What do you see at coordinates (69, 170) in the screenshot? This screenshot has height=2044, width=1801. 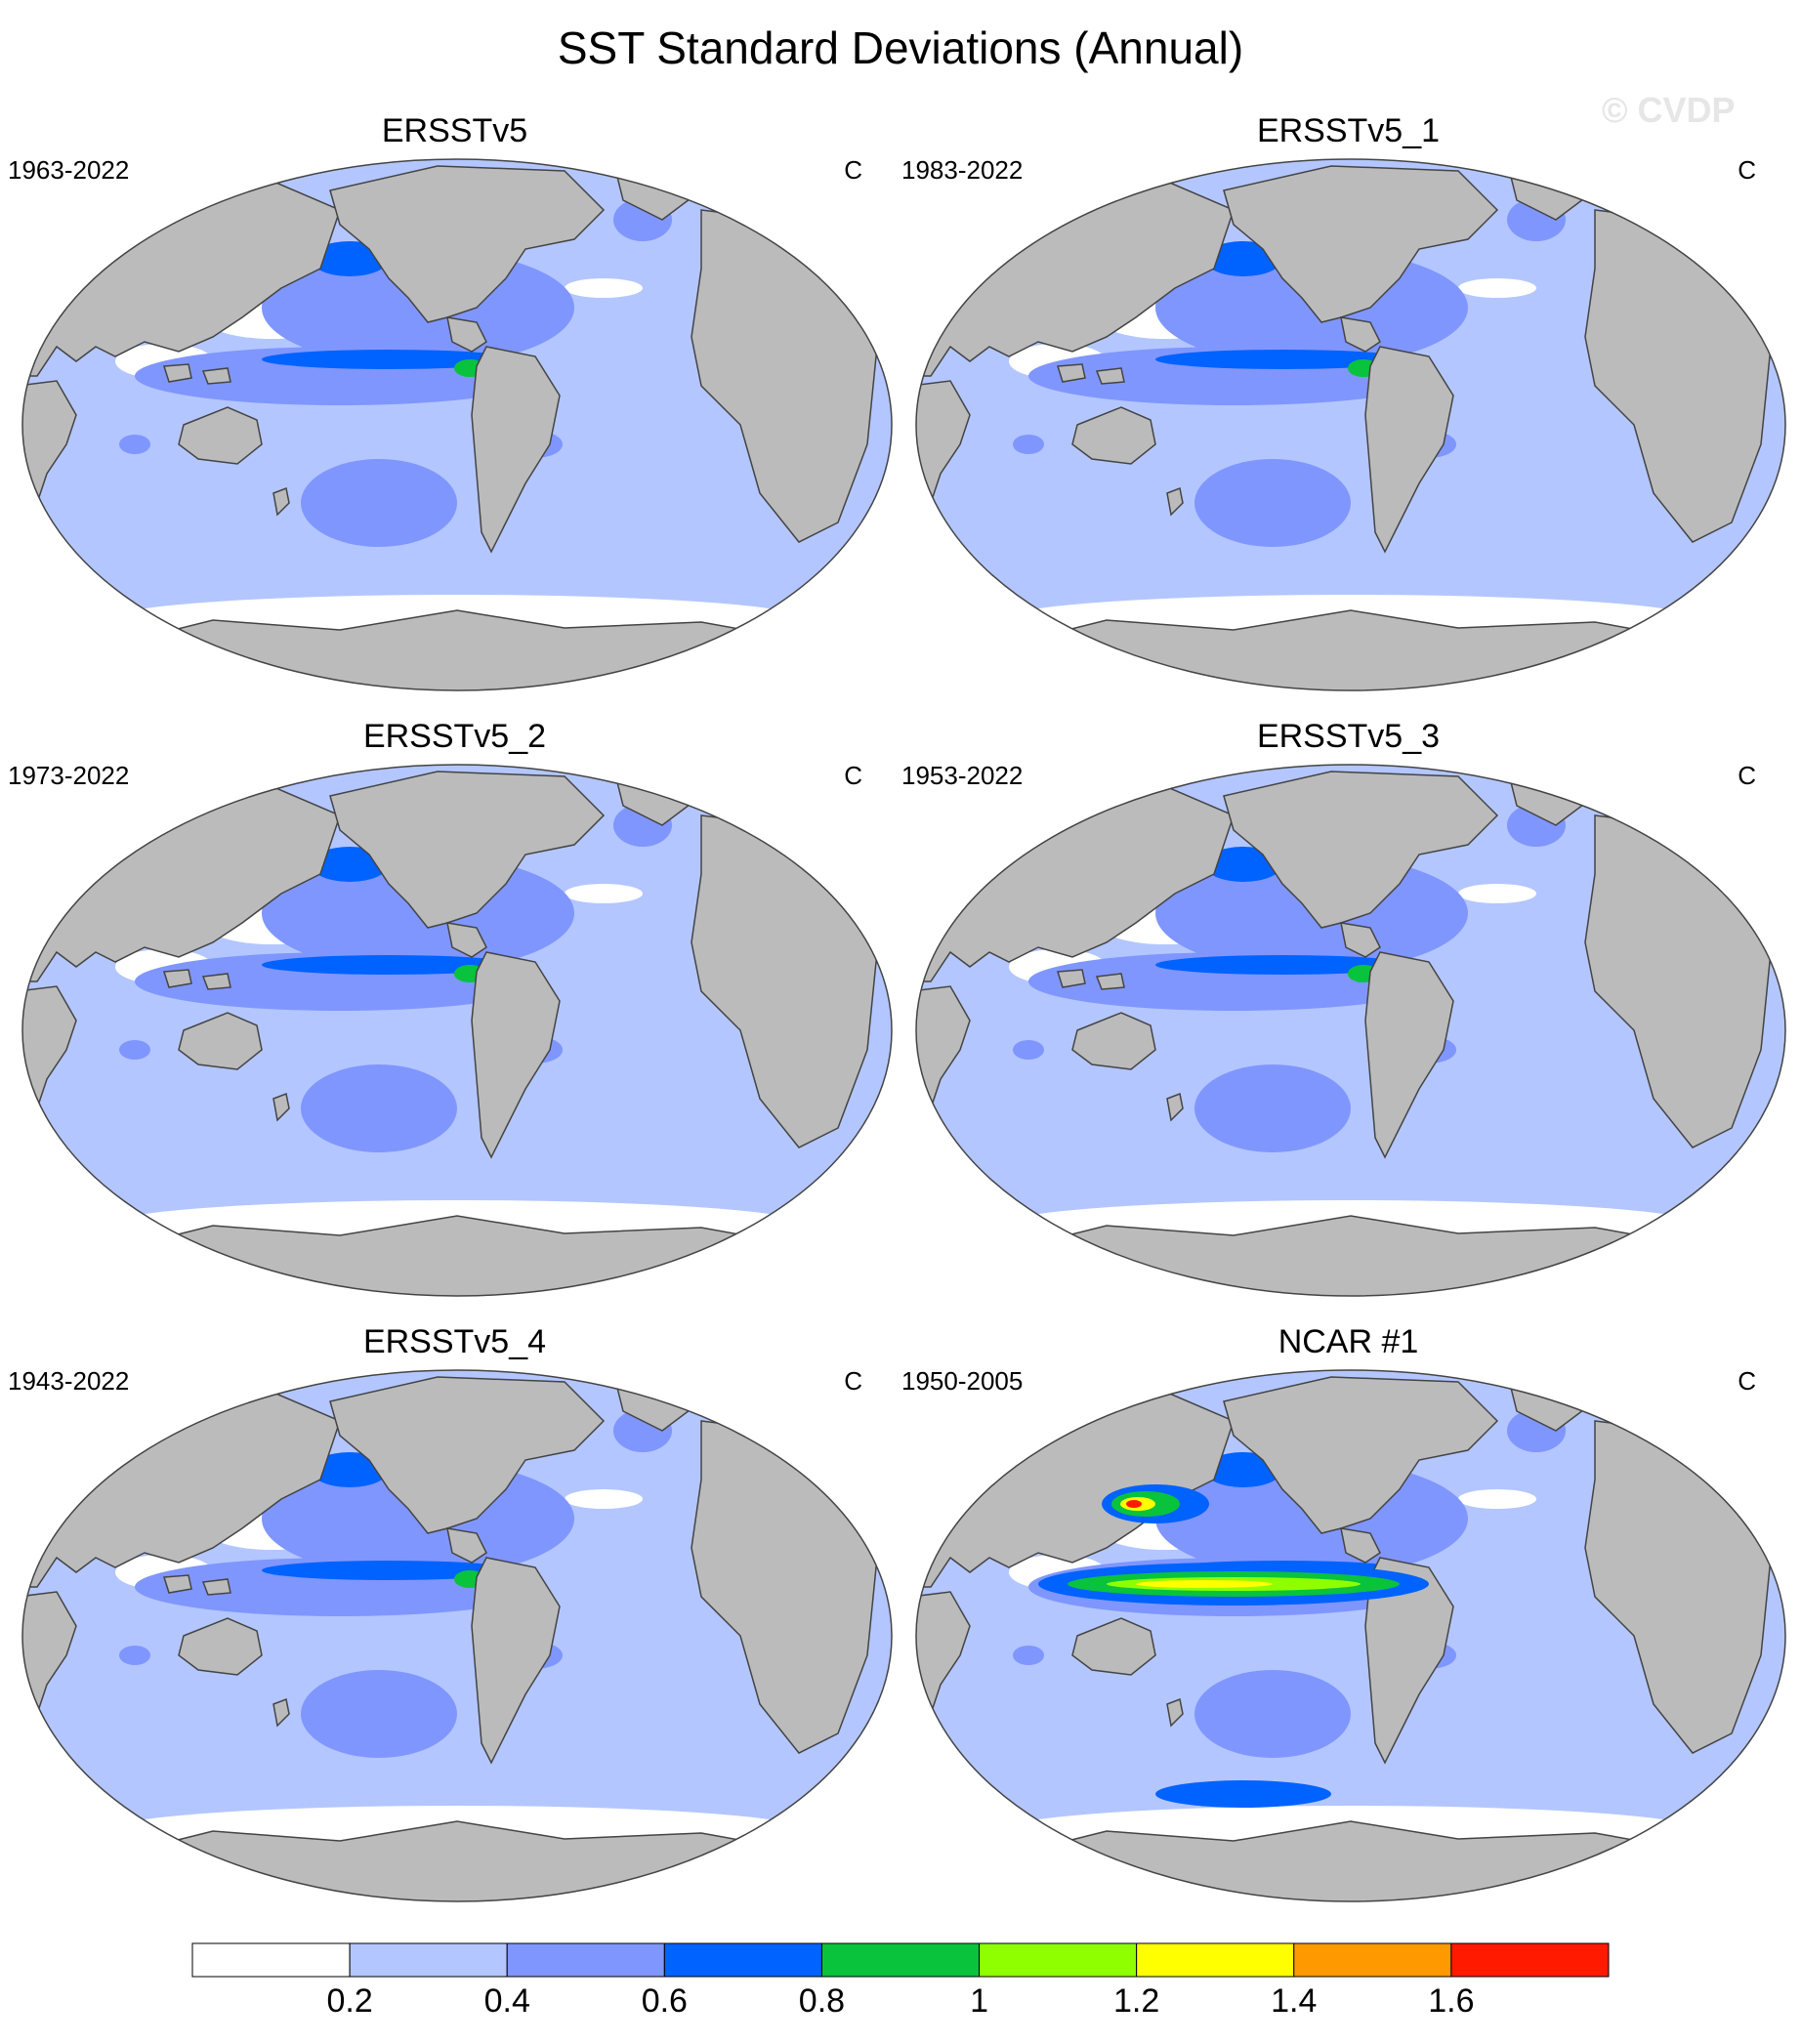 I see `panel-period: 1963-2022` at bounding box center [69, 170].